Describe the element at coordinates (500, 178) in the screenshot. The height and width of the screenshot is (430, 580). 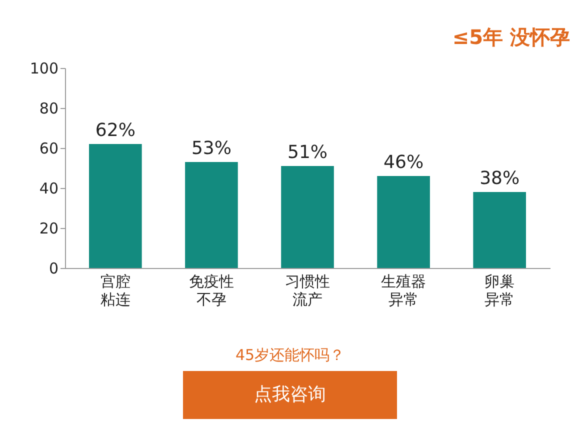
I see `data-label: 38%` at that location.